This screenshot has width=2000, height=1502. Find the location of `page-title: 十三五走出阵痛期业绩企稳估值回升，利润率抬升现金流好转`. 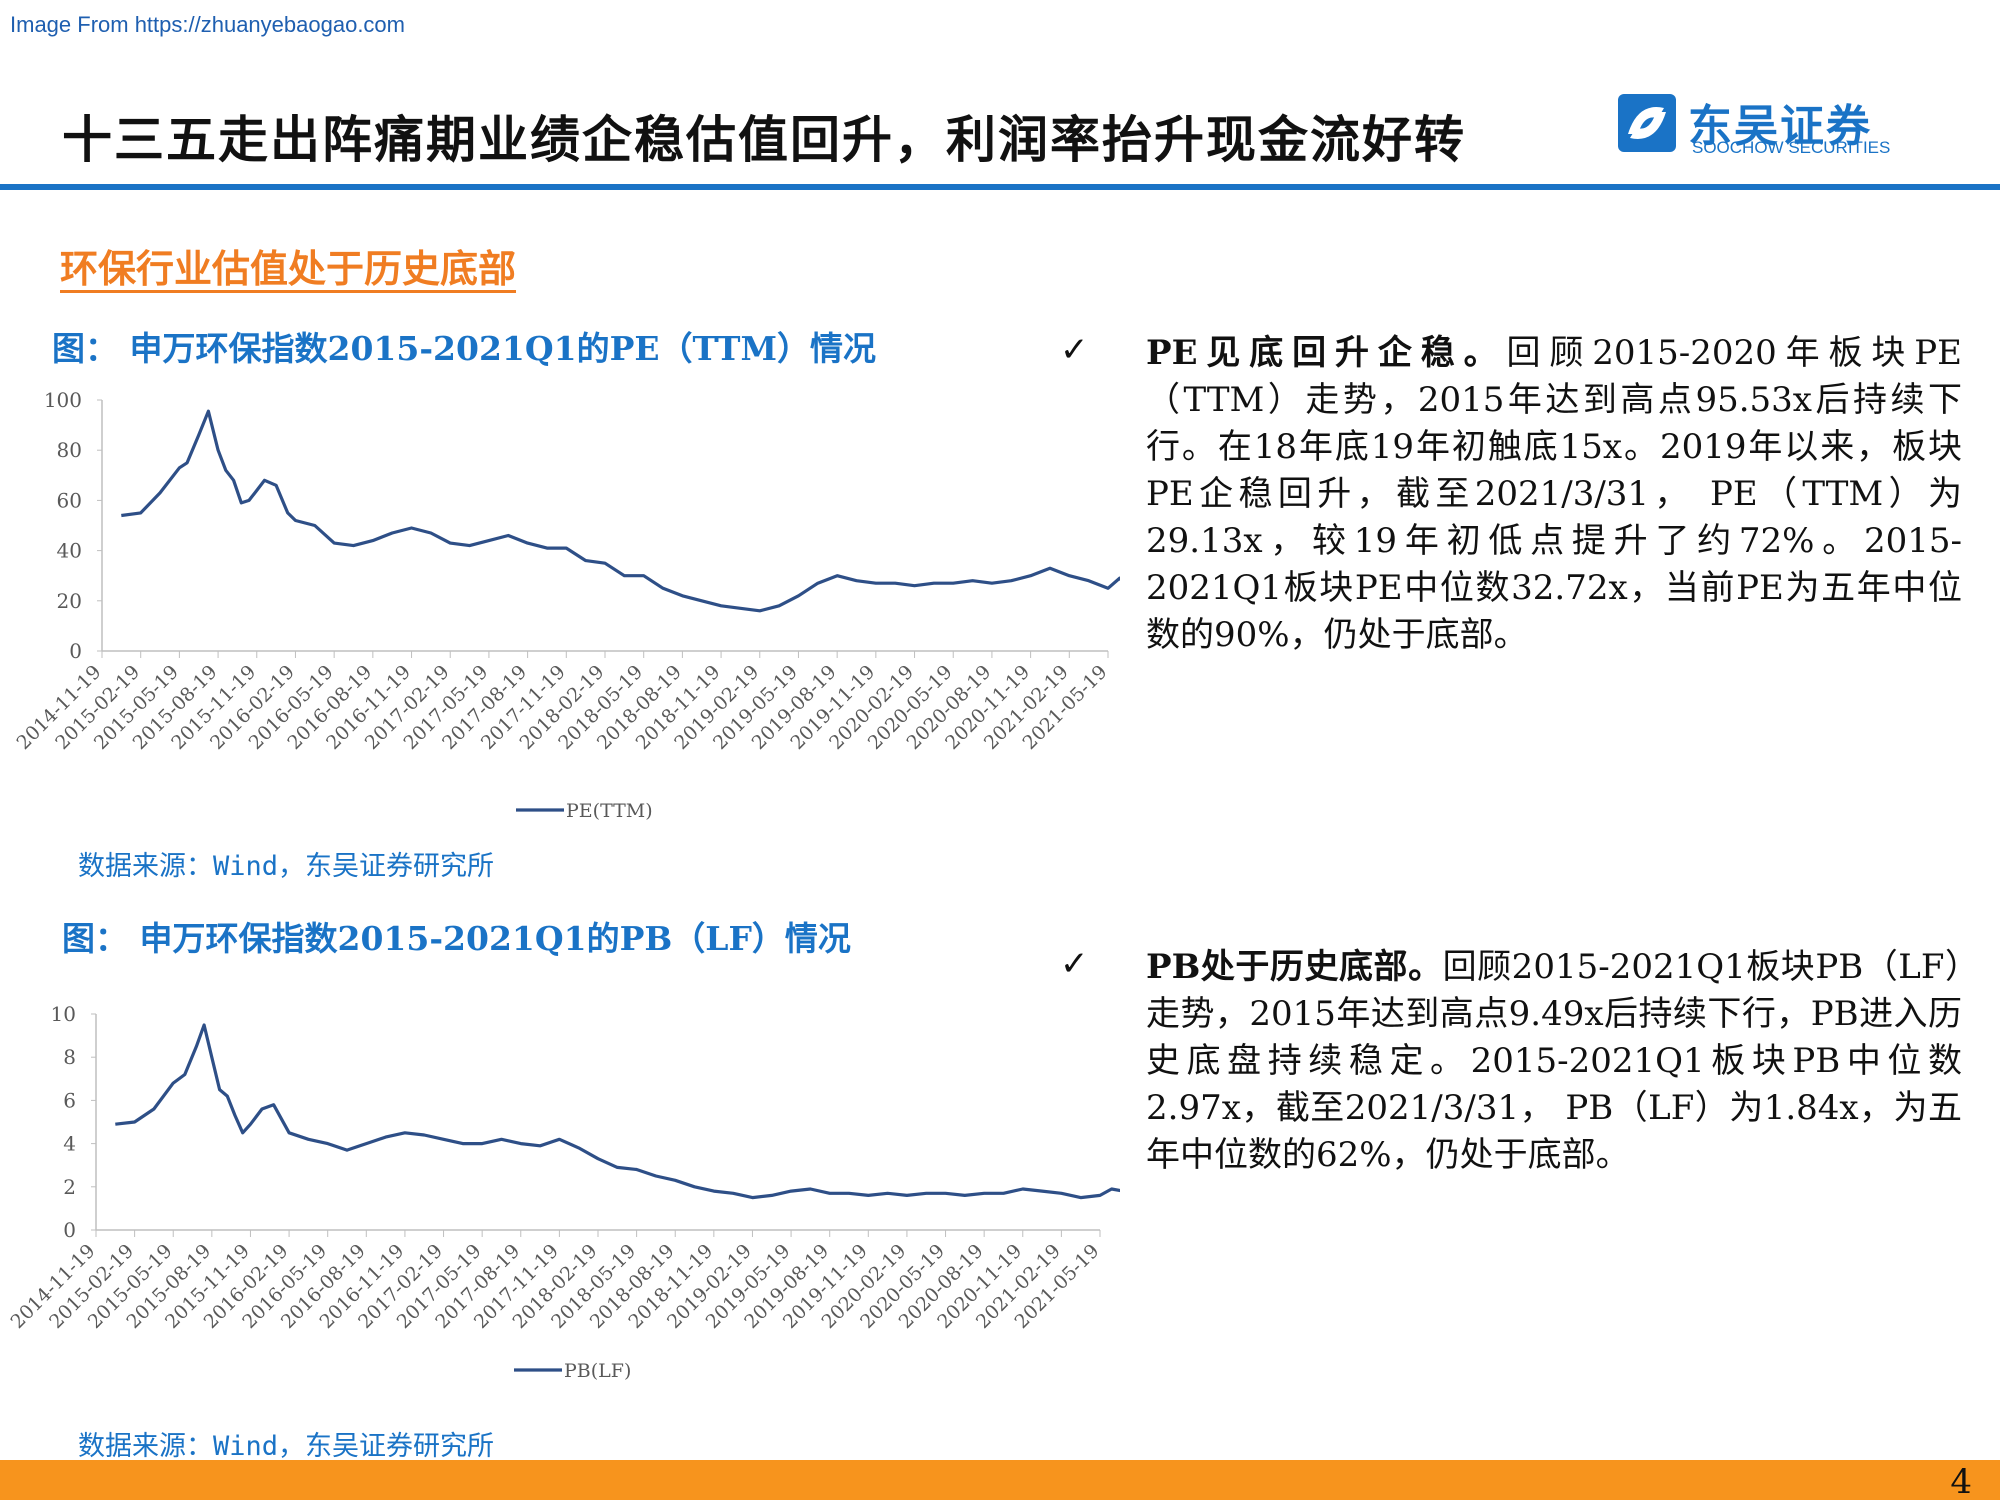

page-title: 十三五走出阵痛期业绩企稳估值回升，利润率抬升现金流好转 is located at coordinates (764, 139).